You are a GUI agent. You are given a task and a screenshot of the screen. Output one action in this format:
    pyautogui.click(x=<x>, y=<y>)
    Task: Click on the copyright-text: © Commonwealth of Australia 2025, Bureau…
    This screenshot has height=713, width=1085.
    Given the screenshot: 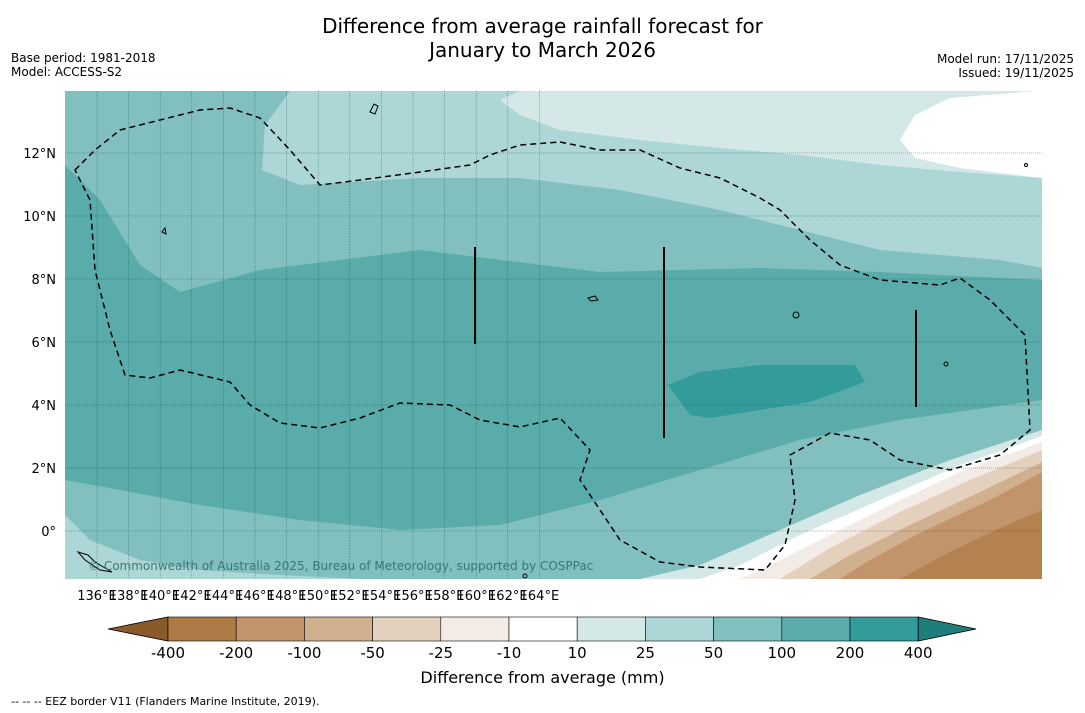 What is the action you would take?
    pyautogui.click(x=340, y=566)
    